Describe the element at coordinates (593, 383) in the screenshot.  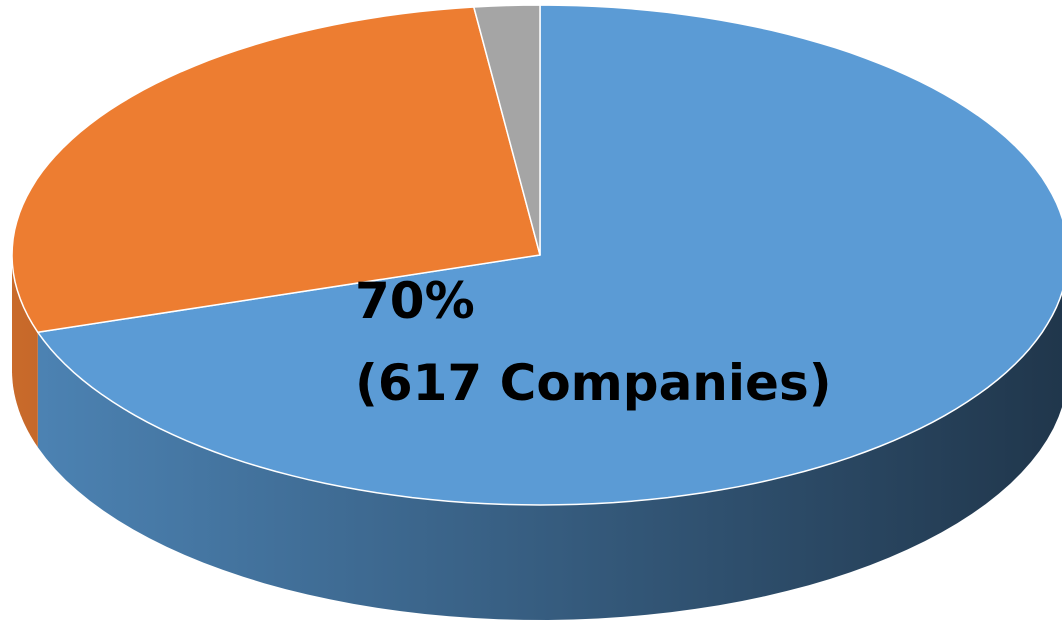
I see `annotation: (617 Companies)` at that location.